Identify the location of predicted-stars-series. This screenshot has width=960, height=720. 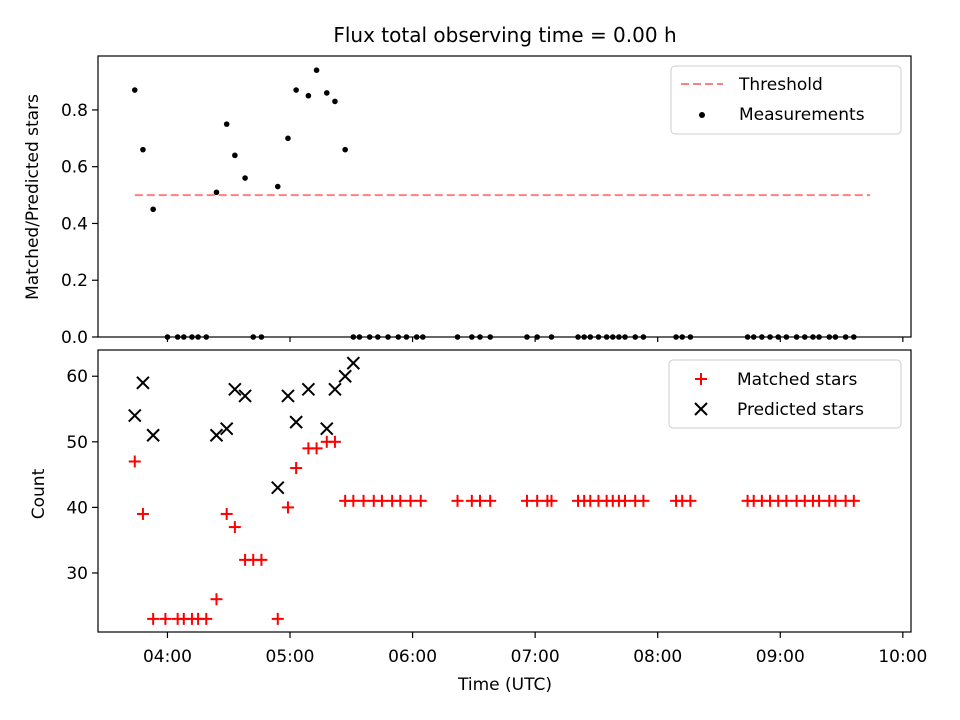
(244, 425).